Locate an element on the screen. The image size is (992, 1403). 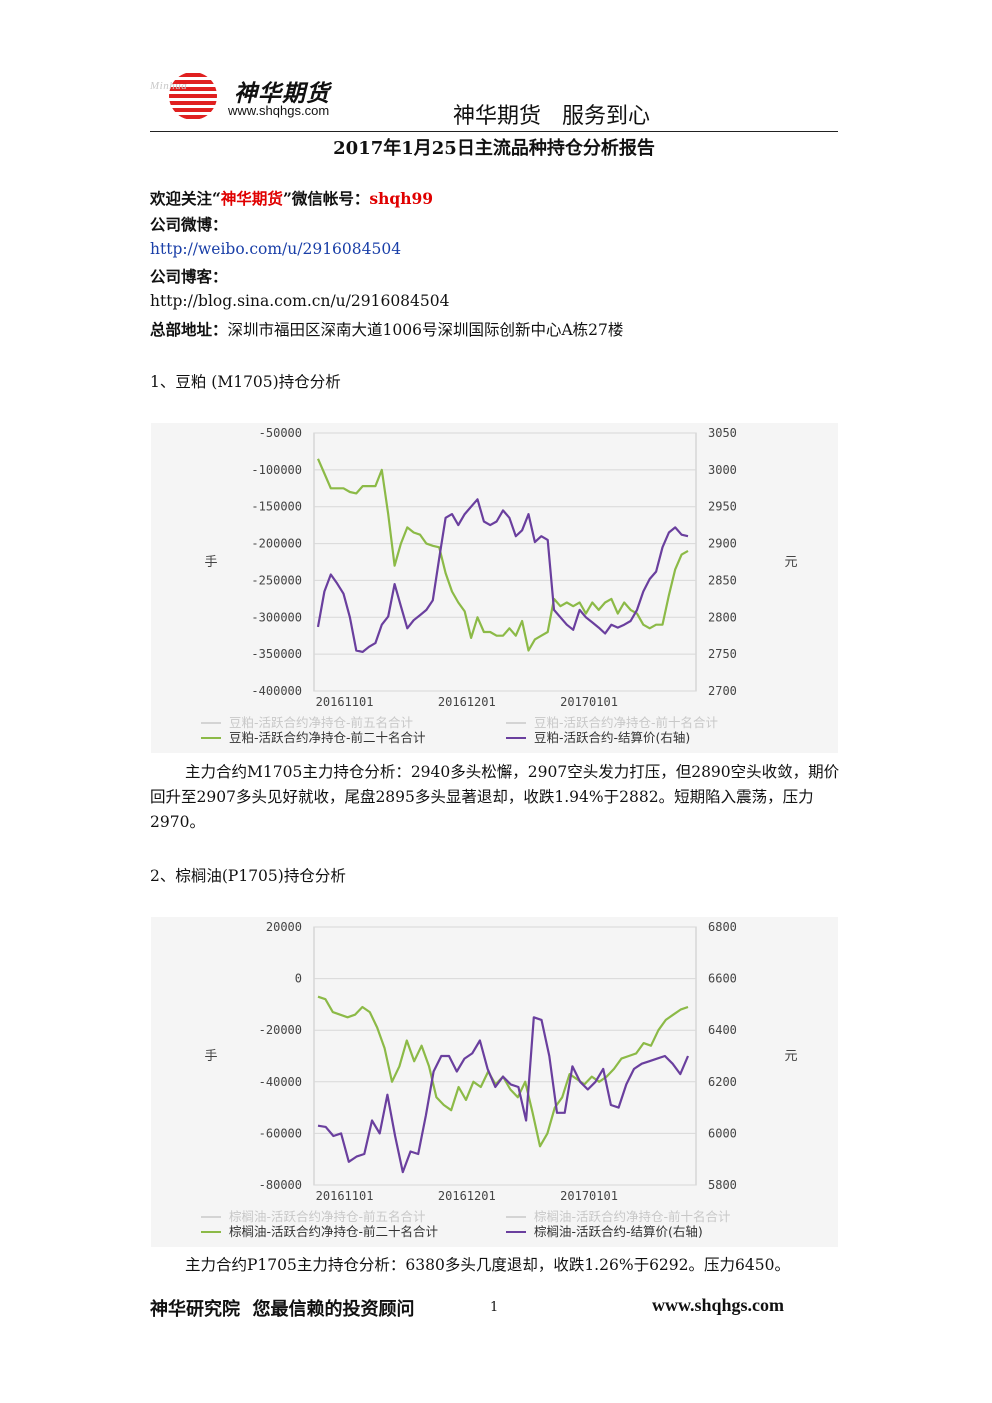
y-left-tick-label: -20000 is located at coordinates (280, 1030).